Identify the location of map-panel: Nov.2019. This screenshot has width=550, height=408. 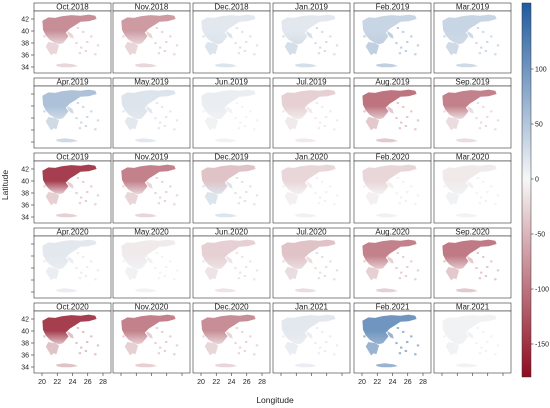
(151, 188).